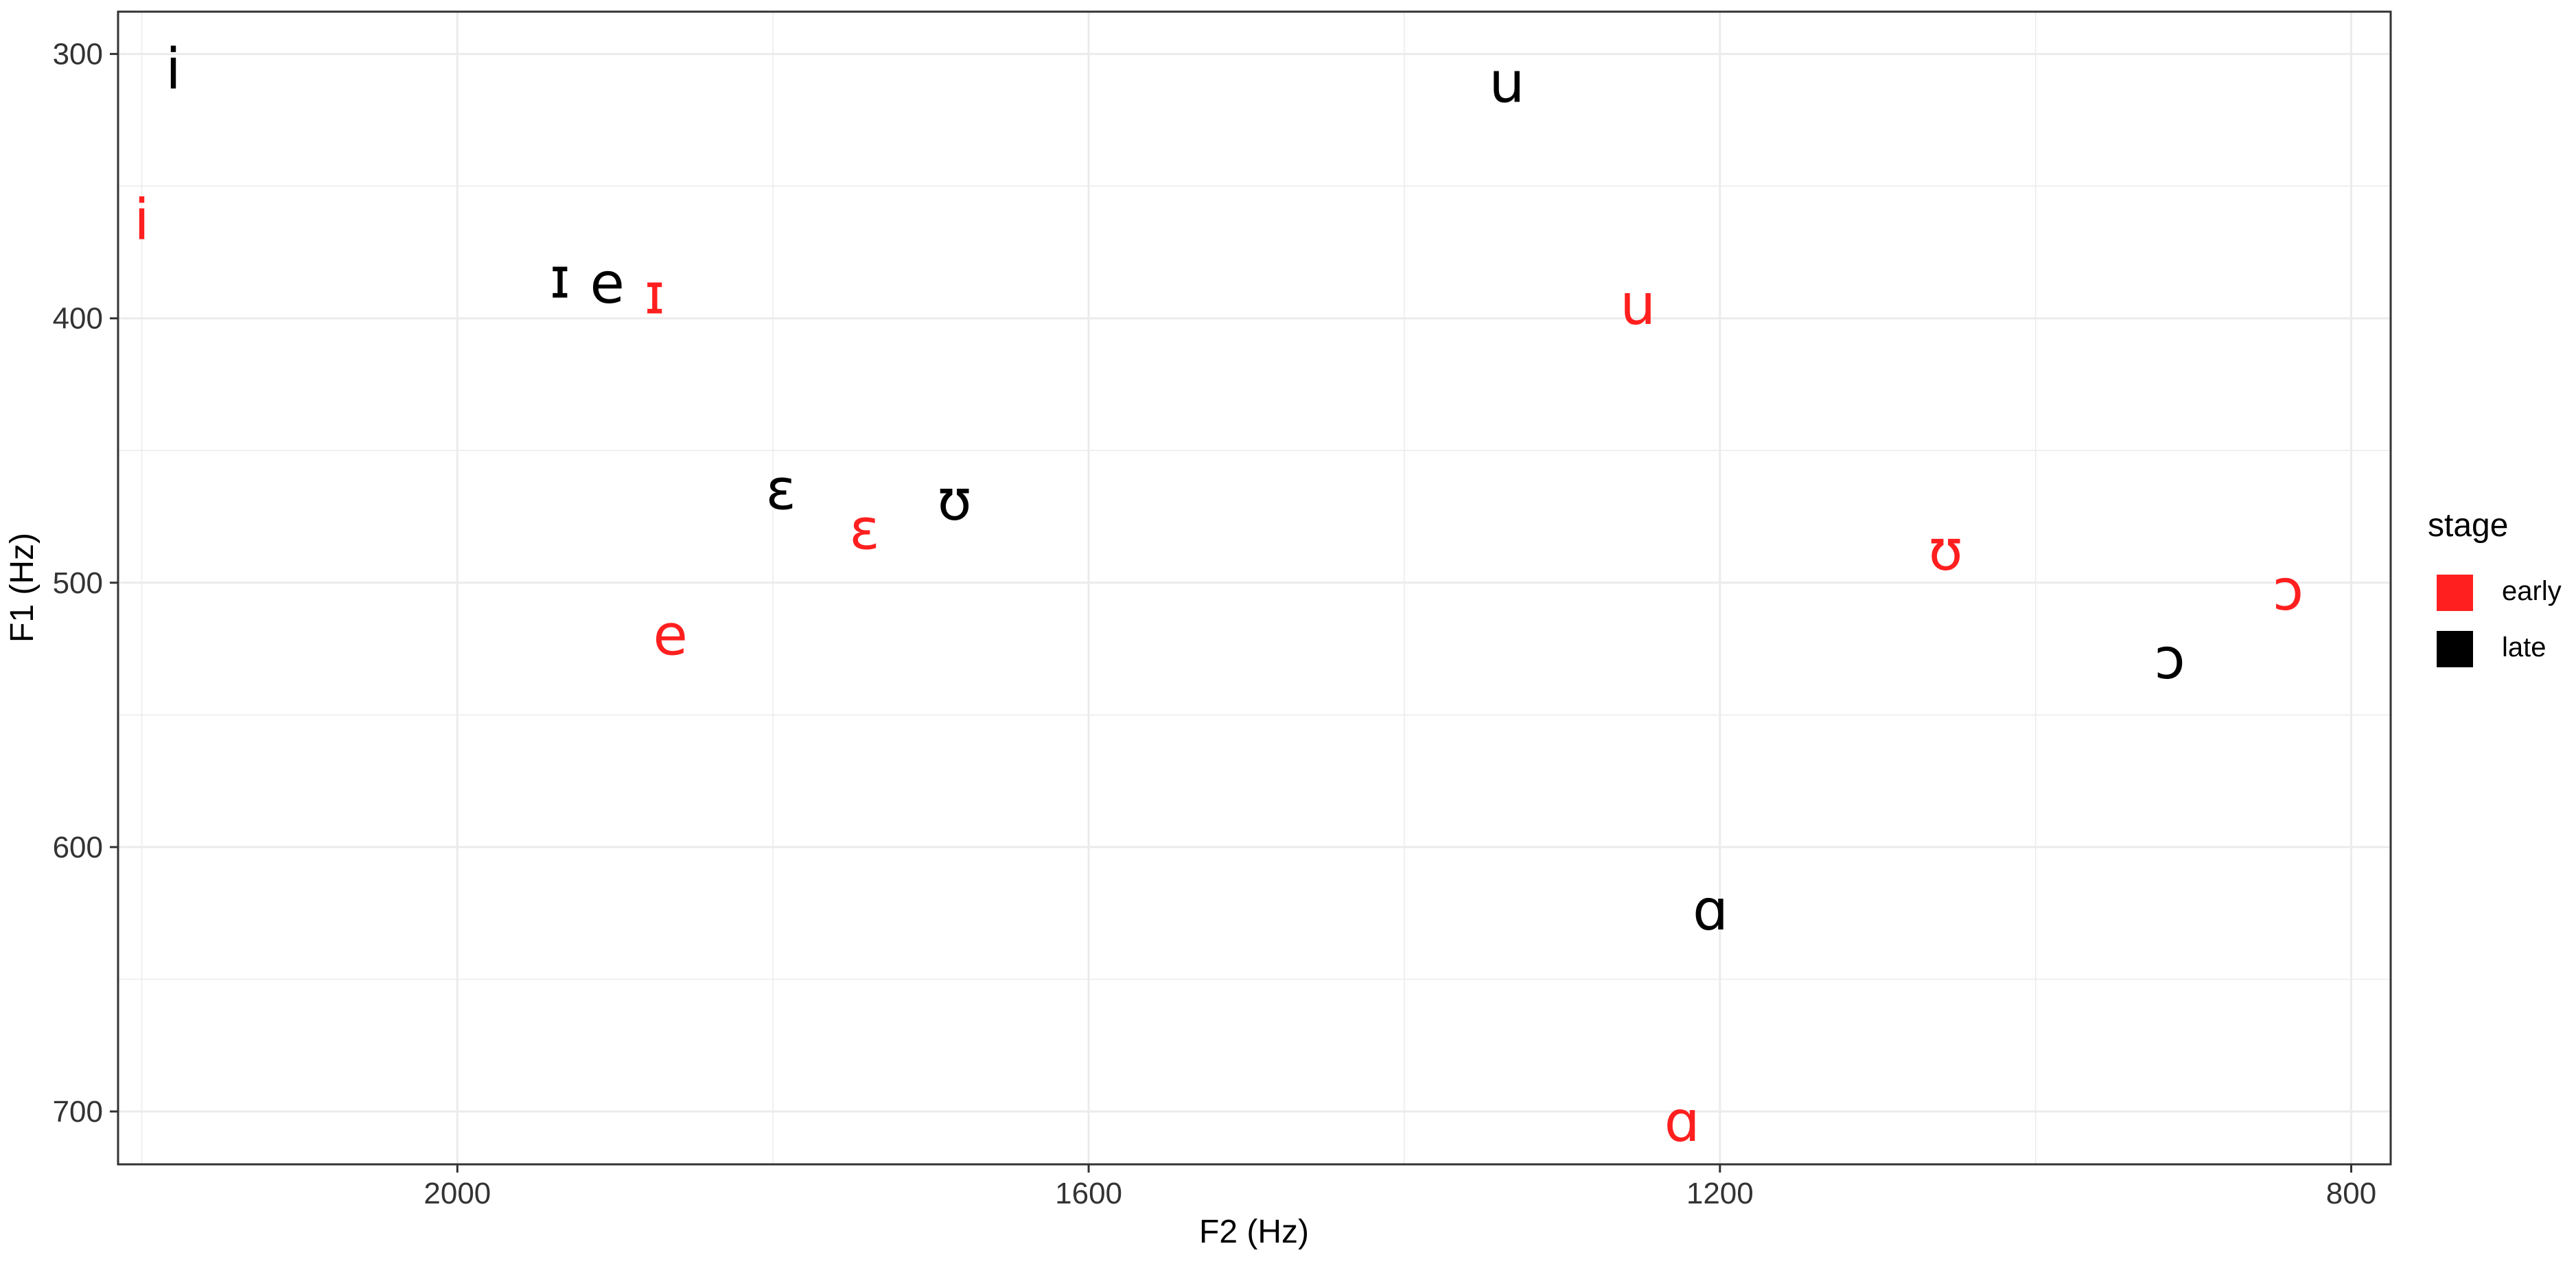 This screenshot has width=2576, height=1268. What do you see at coordinates (954, 500) in the screenshot?
I see `vowel-point-late: ʊ` at bounding box center [954, 500].